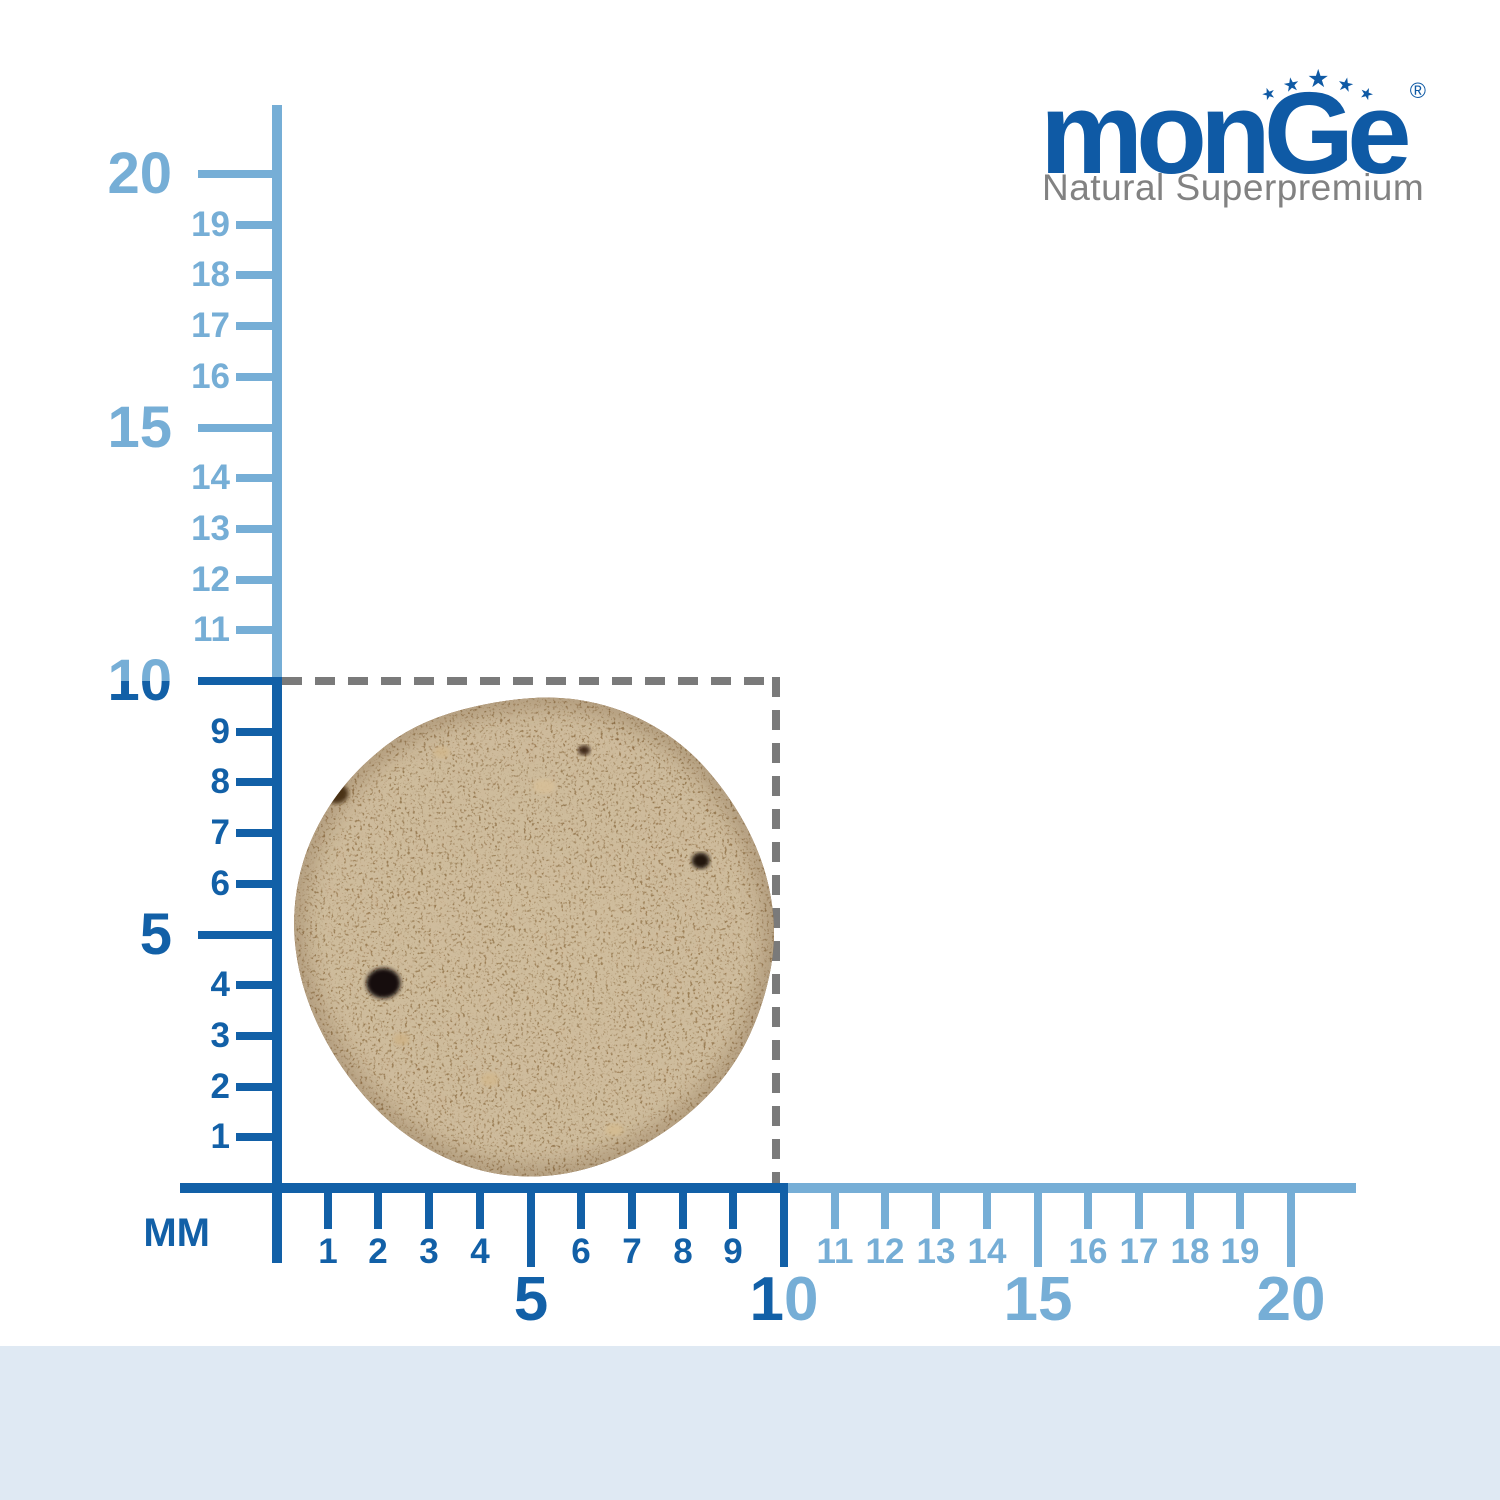  I want to click on y-axis-label-10-bottom: 10, so click(139, 680).